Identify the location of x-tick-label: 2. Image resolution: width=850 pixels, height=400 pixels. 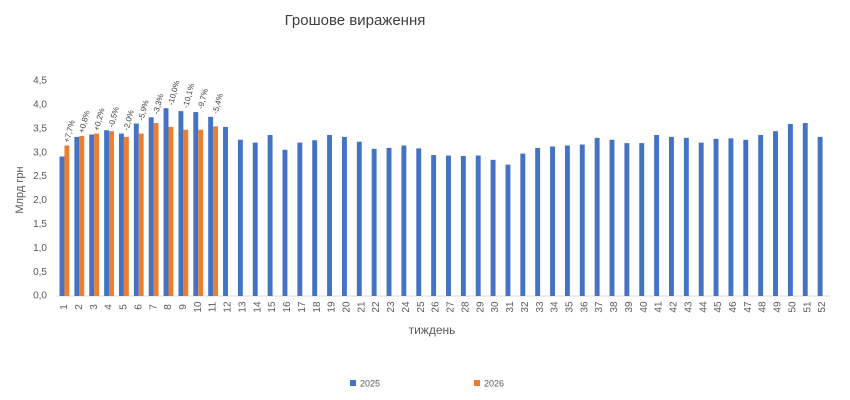
(79, 307).